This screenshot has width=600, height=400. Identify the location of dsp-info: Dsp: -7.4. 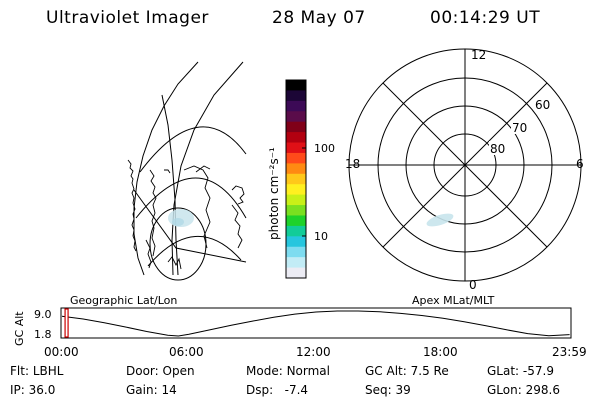
(277, 390).